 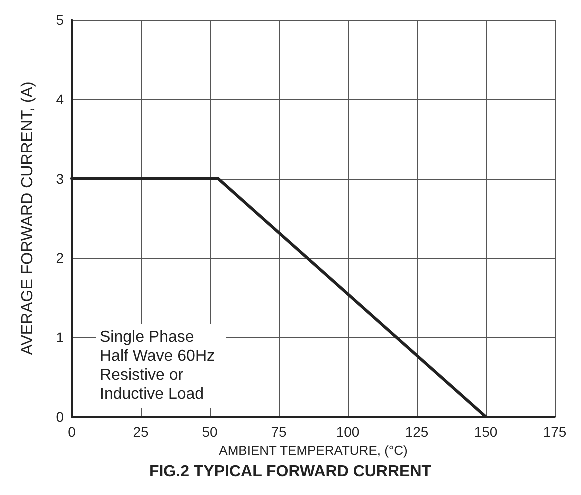 I want to click on y-tick-label: 3, so click(x=60, y=178).